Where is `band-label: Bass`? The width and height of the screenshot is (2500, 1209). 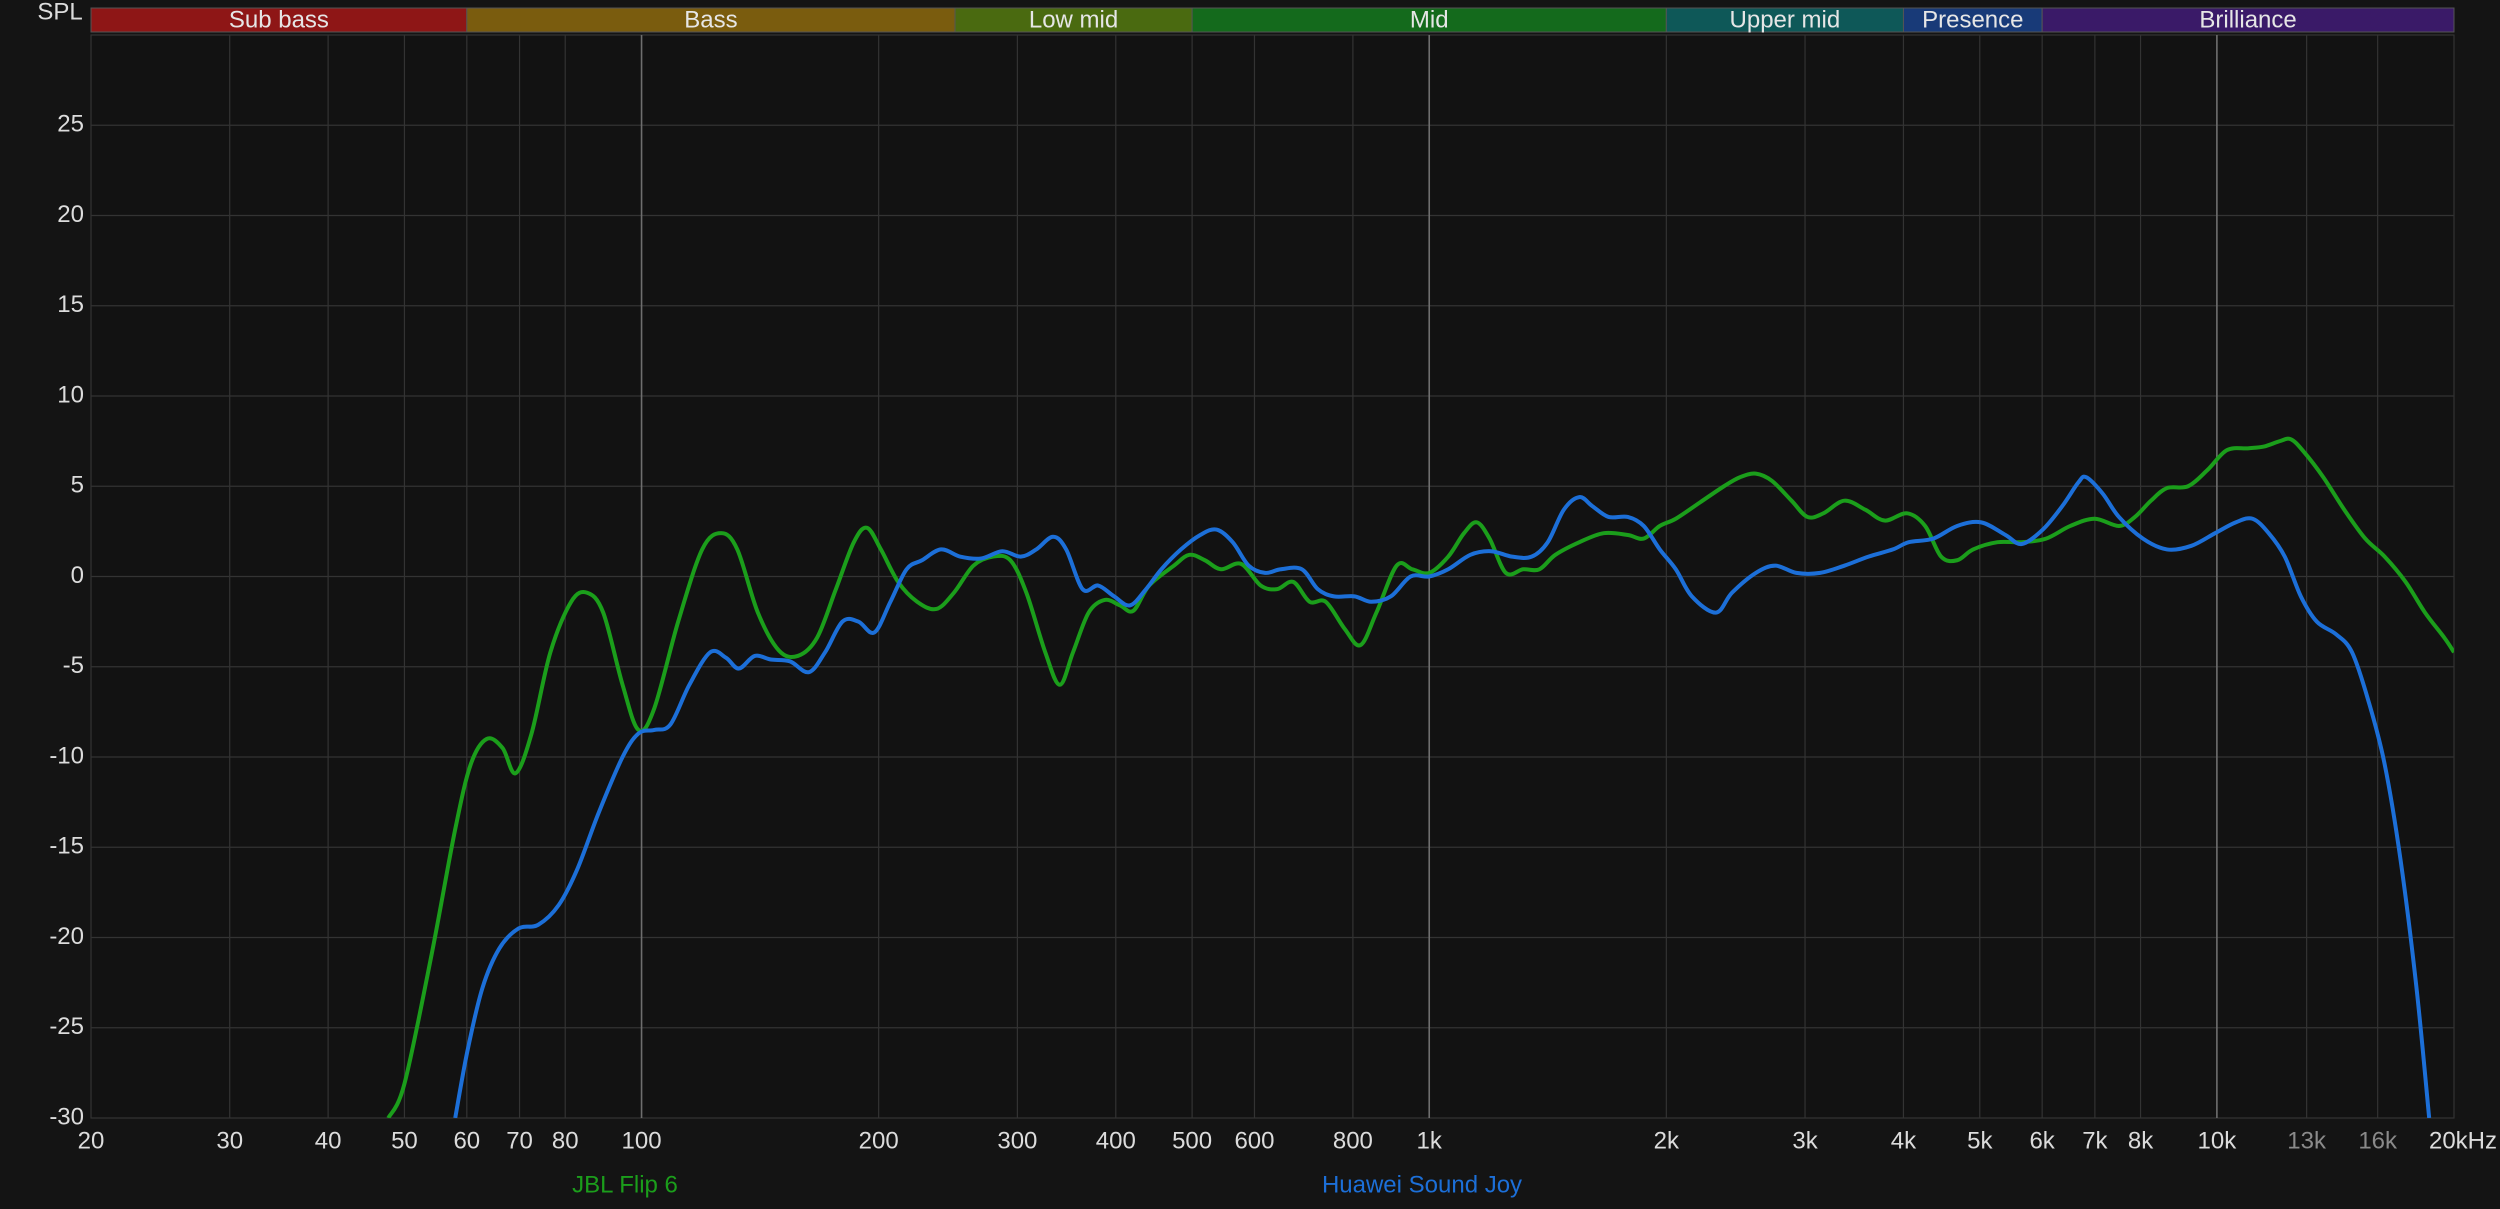
band-label: Bass is located at coordinates (710, 19).